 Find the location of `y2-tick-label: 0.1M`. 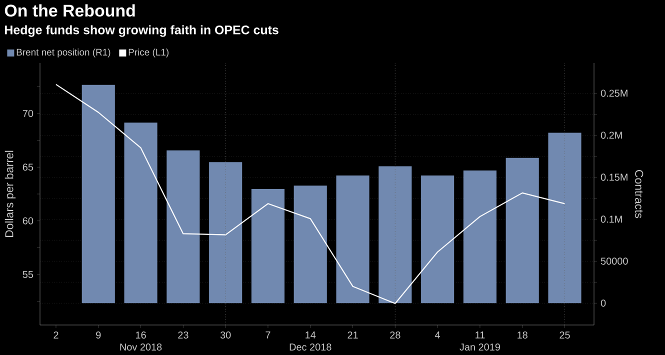

y2-tick-label: 0.1M is located at coordinates (611, 219).